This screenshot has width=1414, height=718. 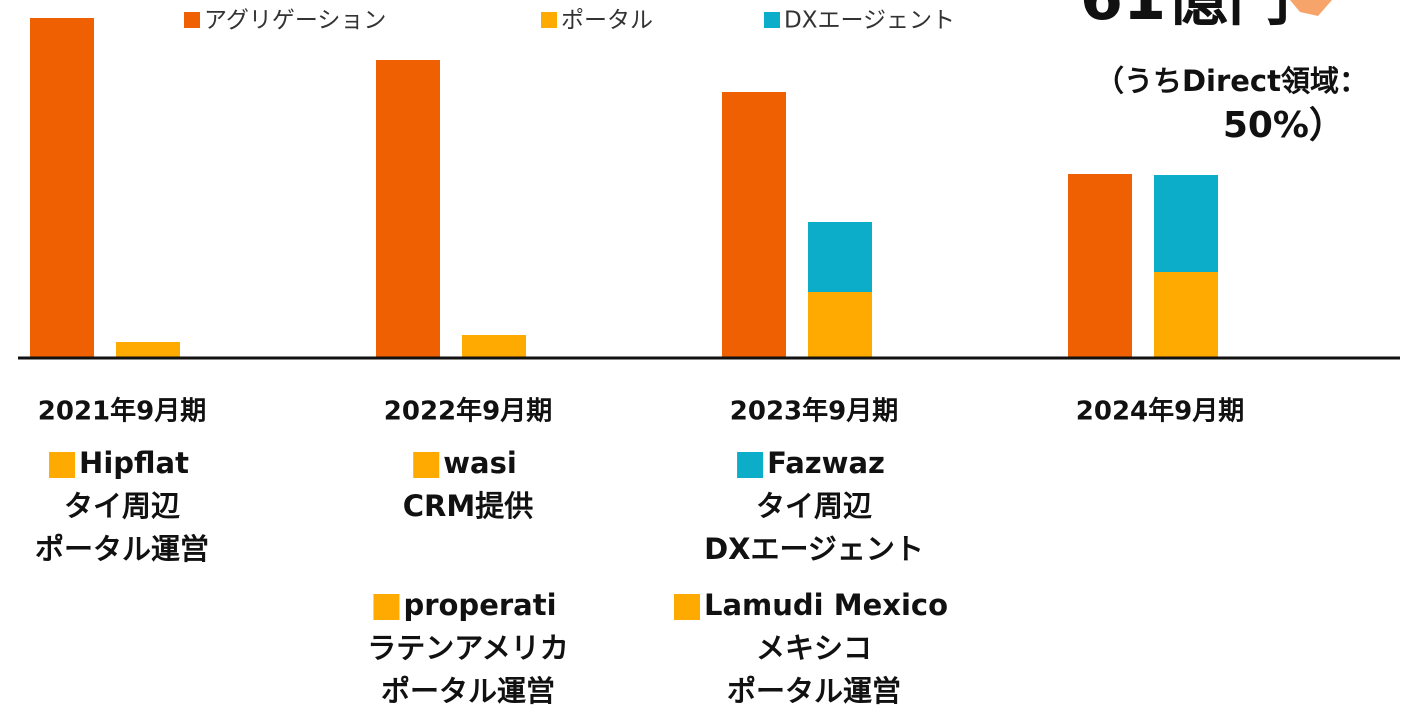 What do you see at coordinates (1185, 17) in the screenshot?
I see `headline: 61億円` at bounding box center [1185, 17].